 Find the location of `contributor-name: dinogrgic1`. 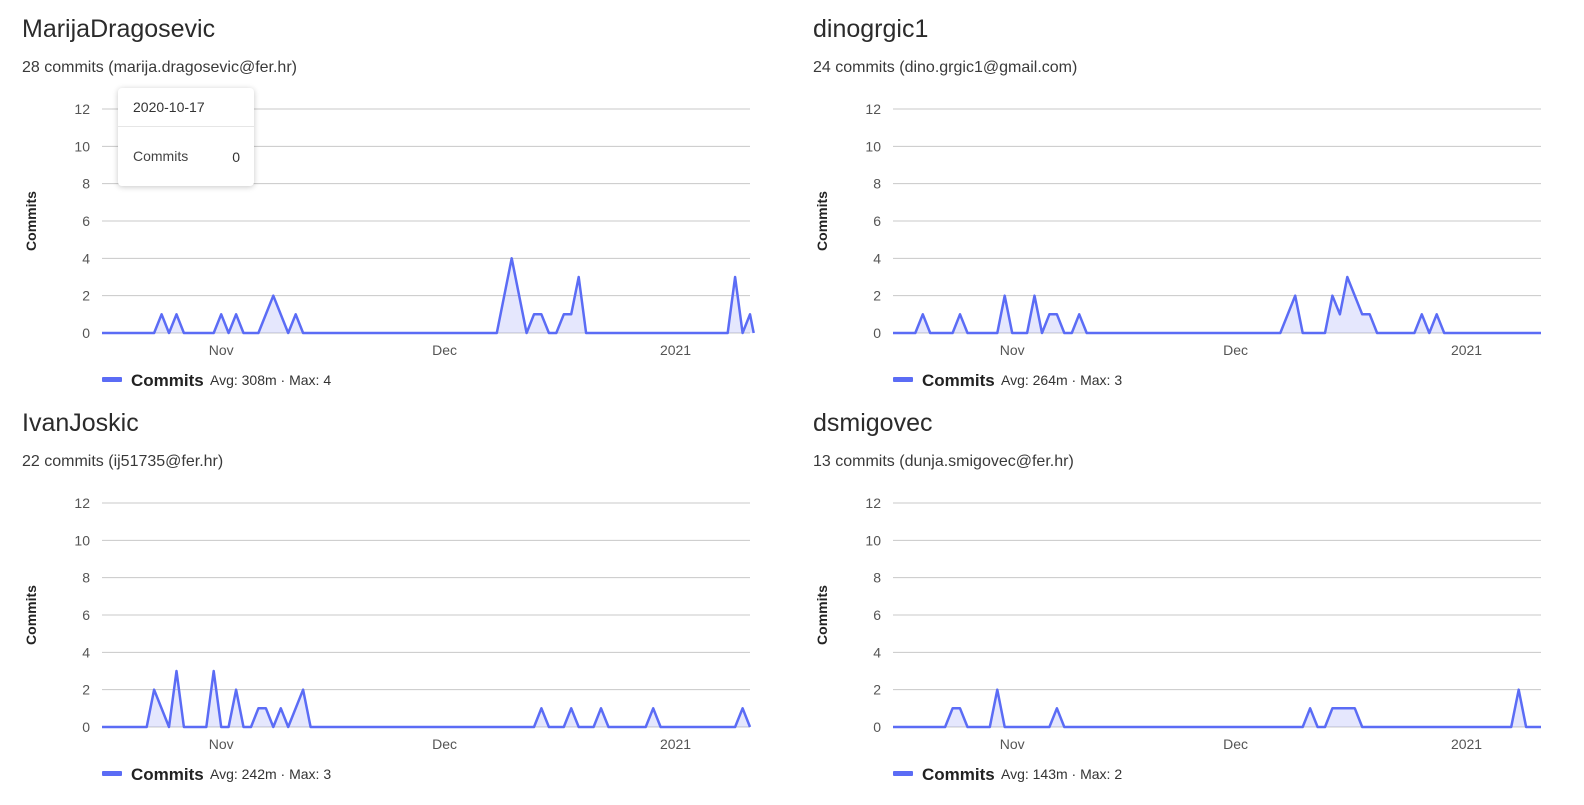

contributor-name: dinogrgic1 is located at coordinates (871, 29).